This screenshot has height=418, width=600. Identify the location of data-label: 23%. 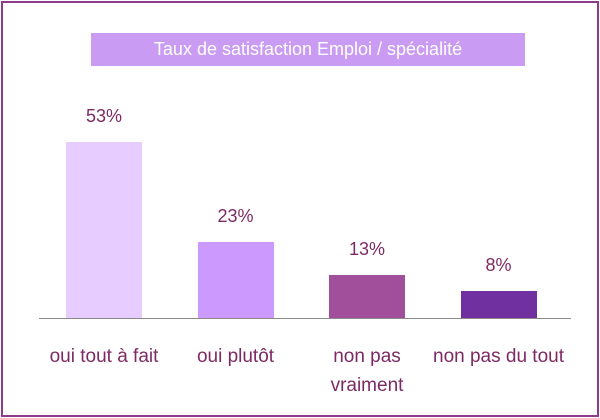
(235, 215).